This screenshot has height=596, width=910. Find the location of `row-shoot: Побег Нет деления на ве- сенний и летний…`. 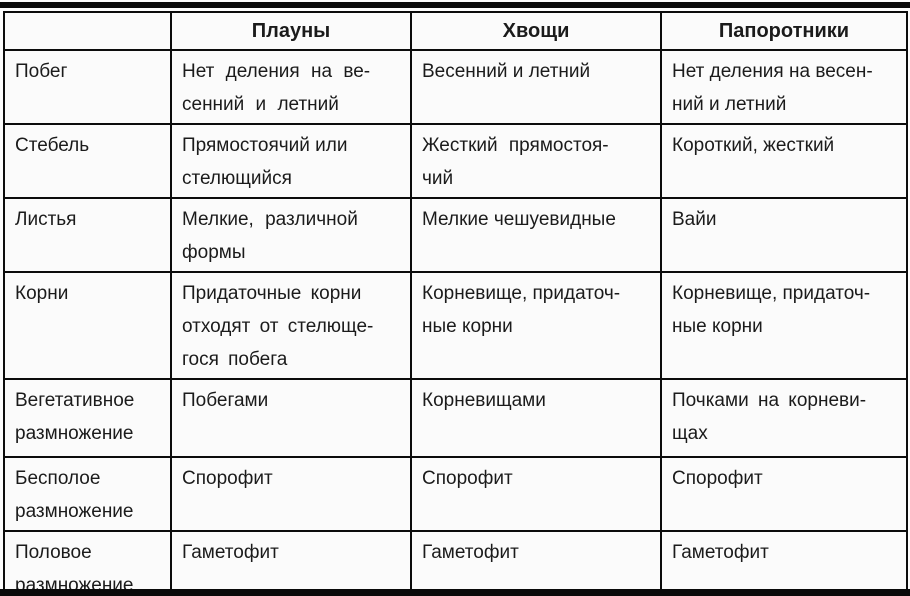

row-shoot: Побег Нет деления на ве- сенний и летний… is located at coordinates (455, 87).